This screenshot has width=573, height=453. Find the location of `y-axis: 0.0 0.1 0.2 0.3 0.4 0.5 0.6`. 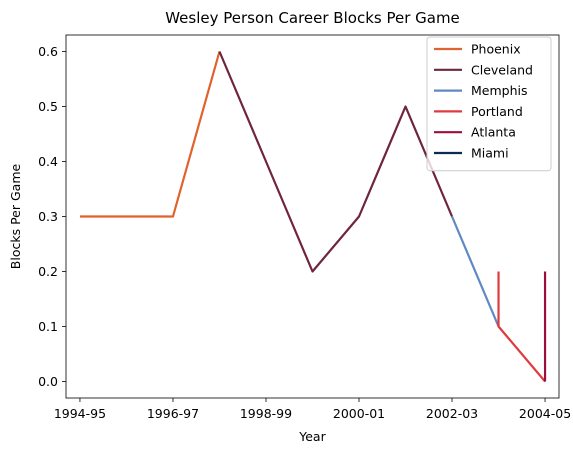

y-axis: 0.0 0.1 0.2 0.3 0.4 0.5 0.6 is located at coordinates (52, 216).